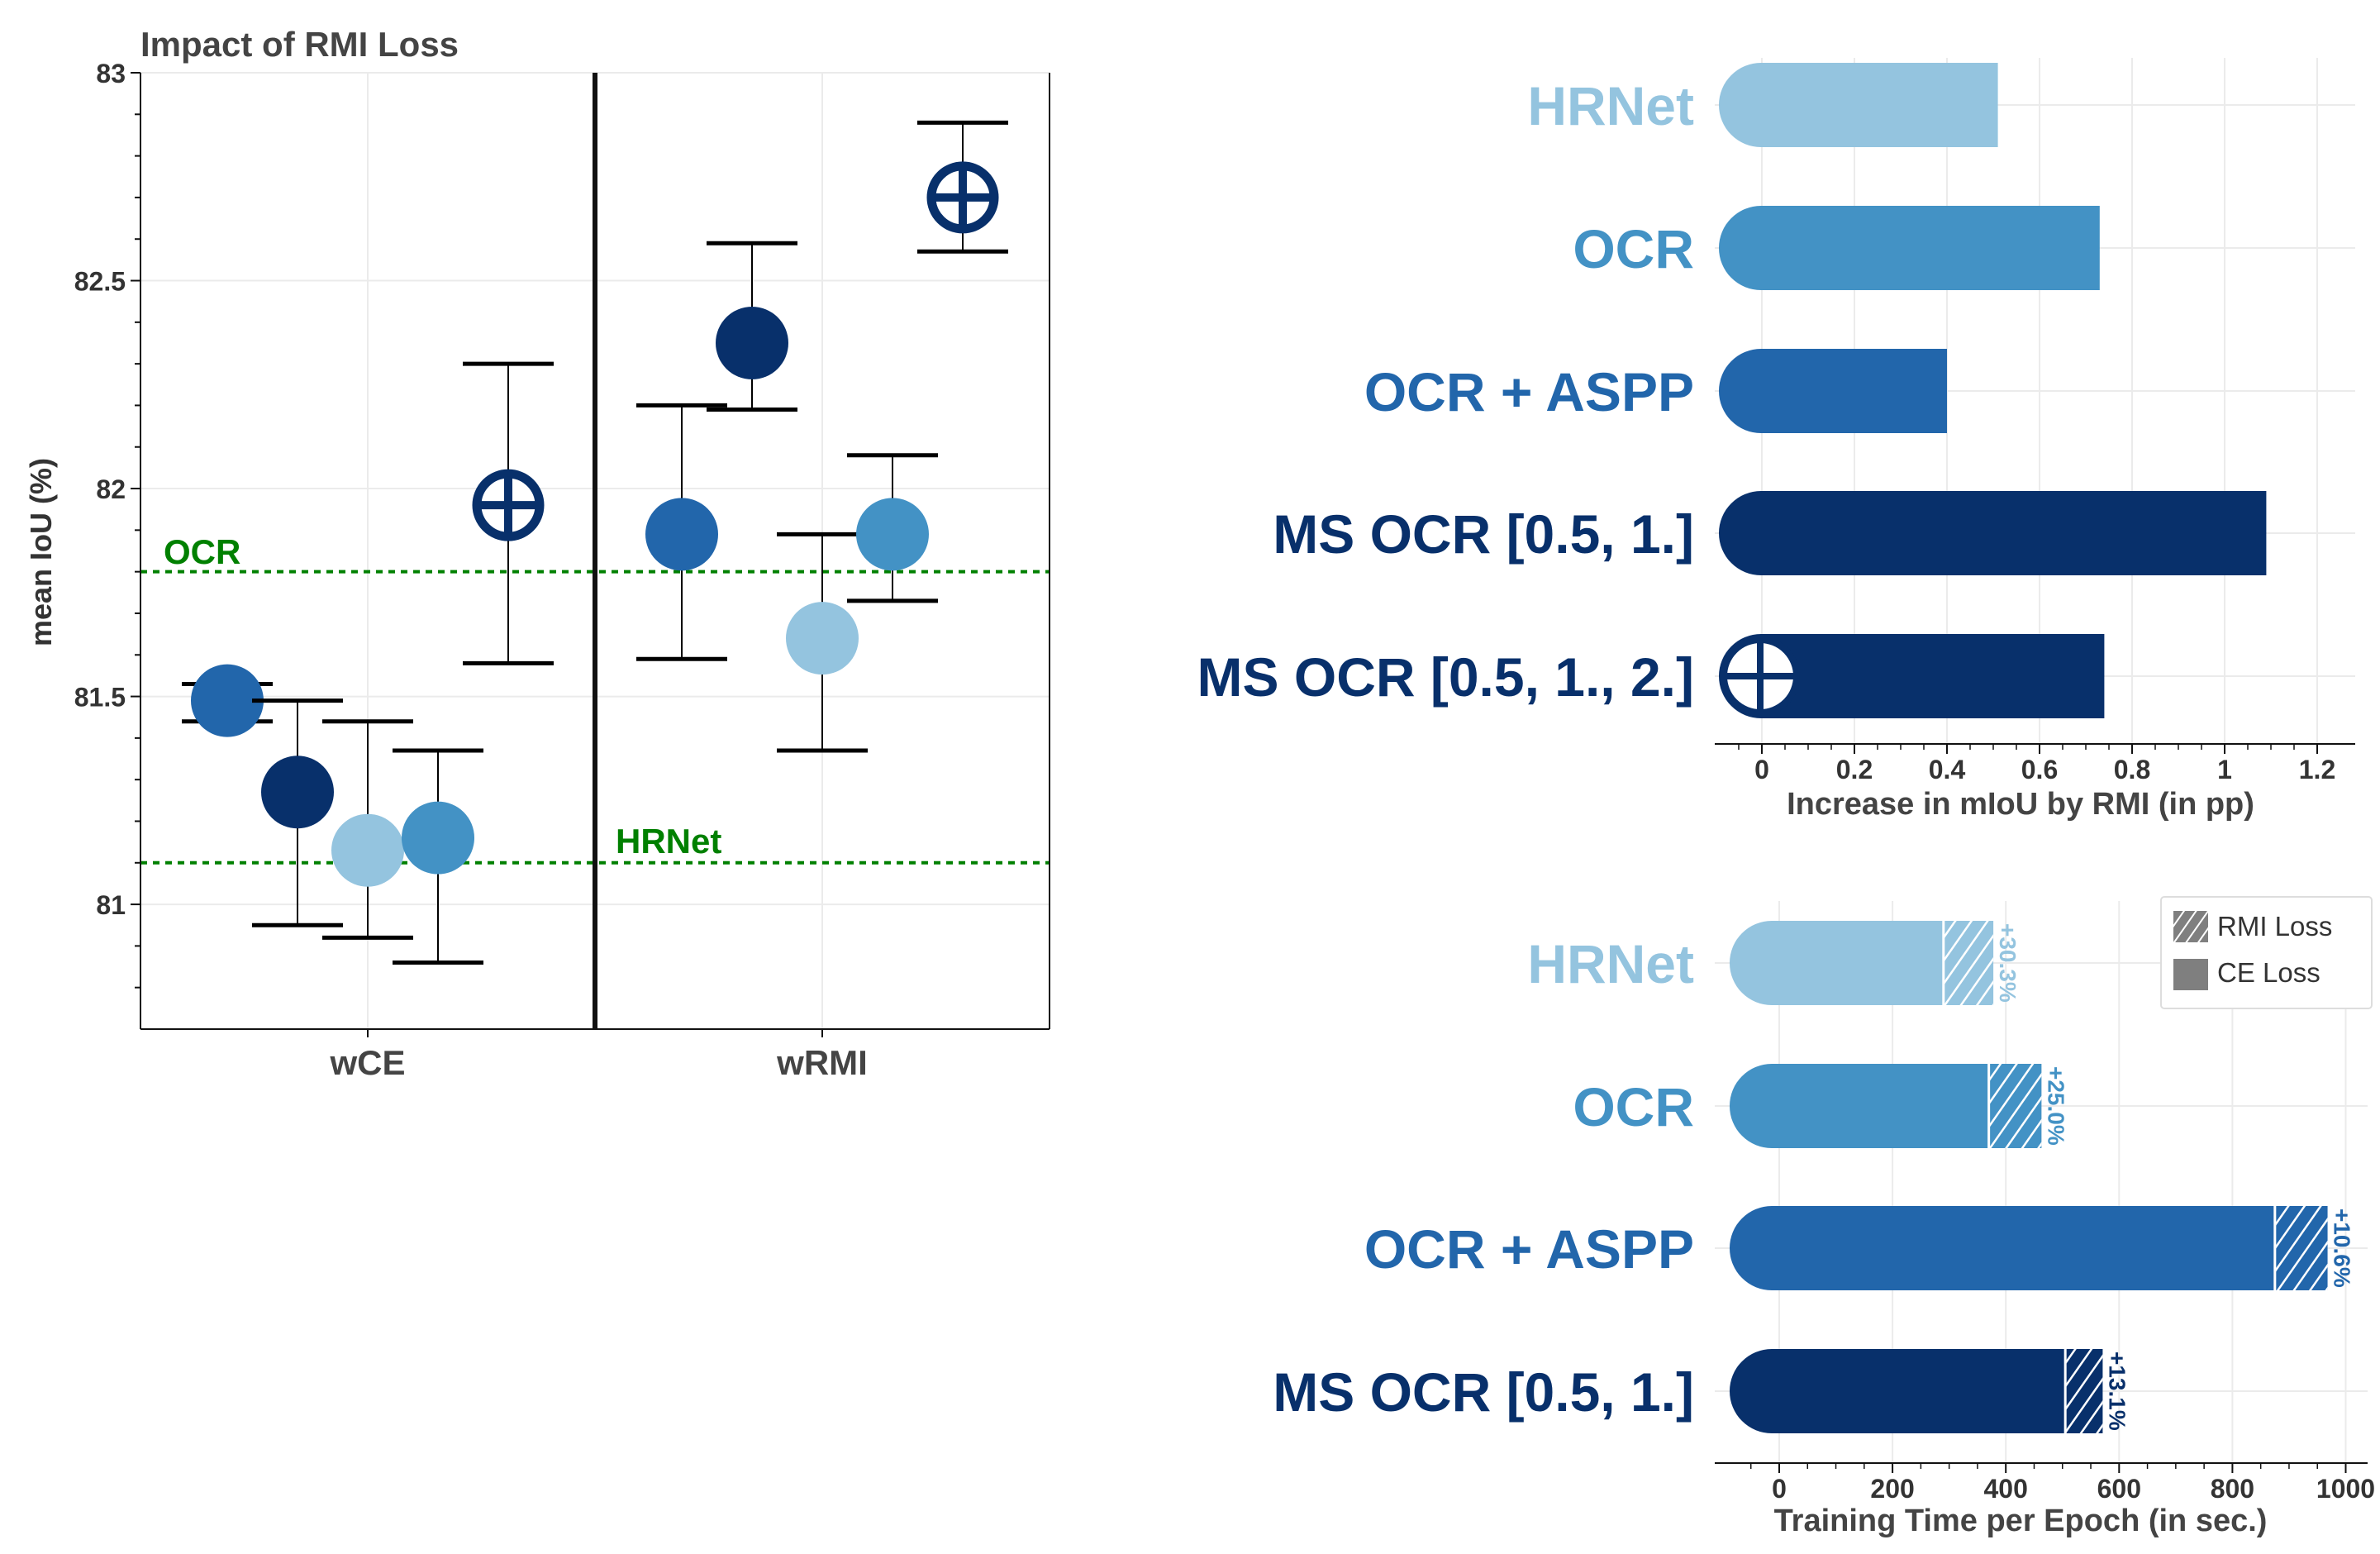  What do you see at coordinates (2190, 974) in the screenshot?
I see `c3-legend-ce-swatch` at bounding box center [2190, 974].